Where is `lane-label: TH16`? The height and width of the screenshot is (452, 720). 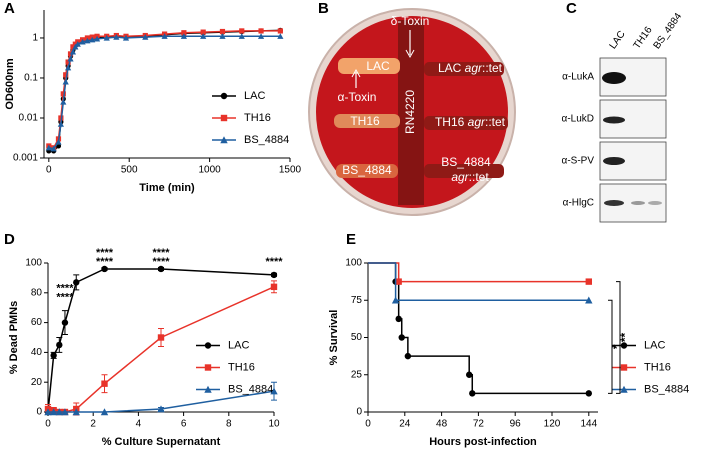 lane-label: TH16 is located at coordinates (643, 38).